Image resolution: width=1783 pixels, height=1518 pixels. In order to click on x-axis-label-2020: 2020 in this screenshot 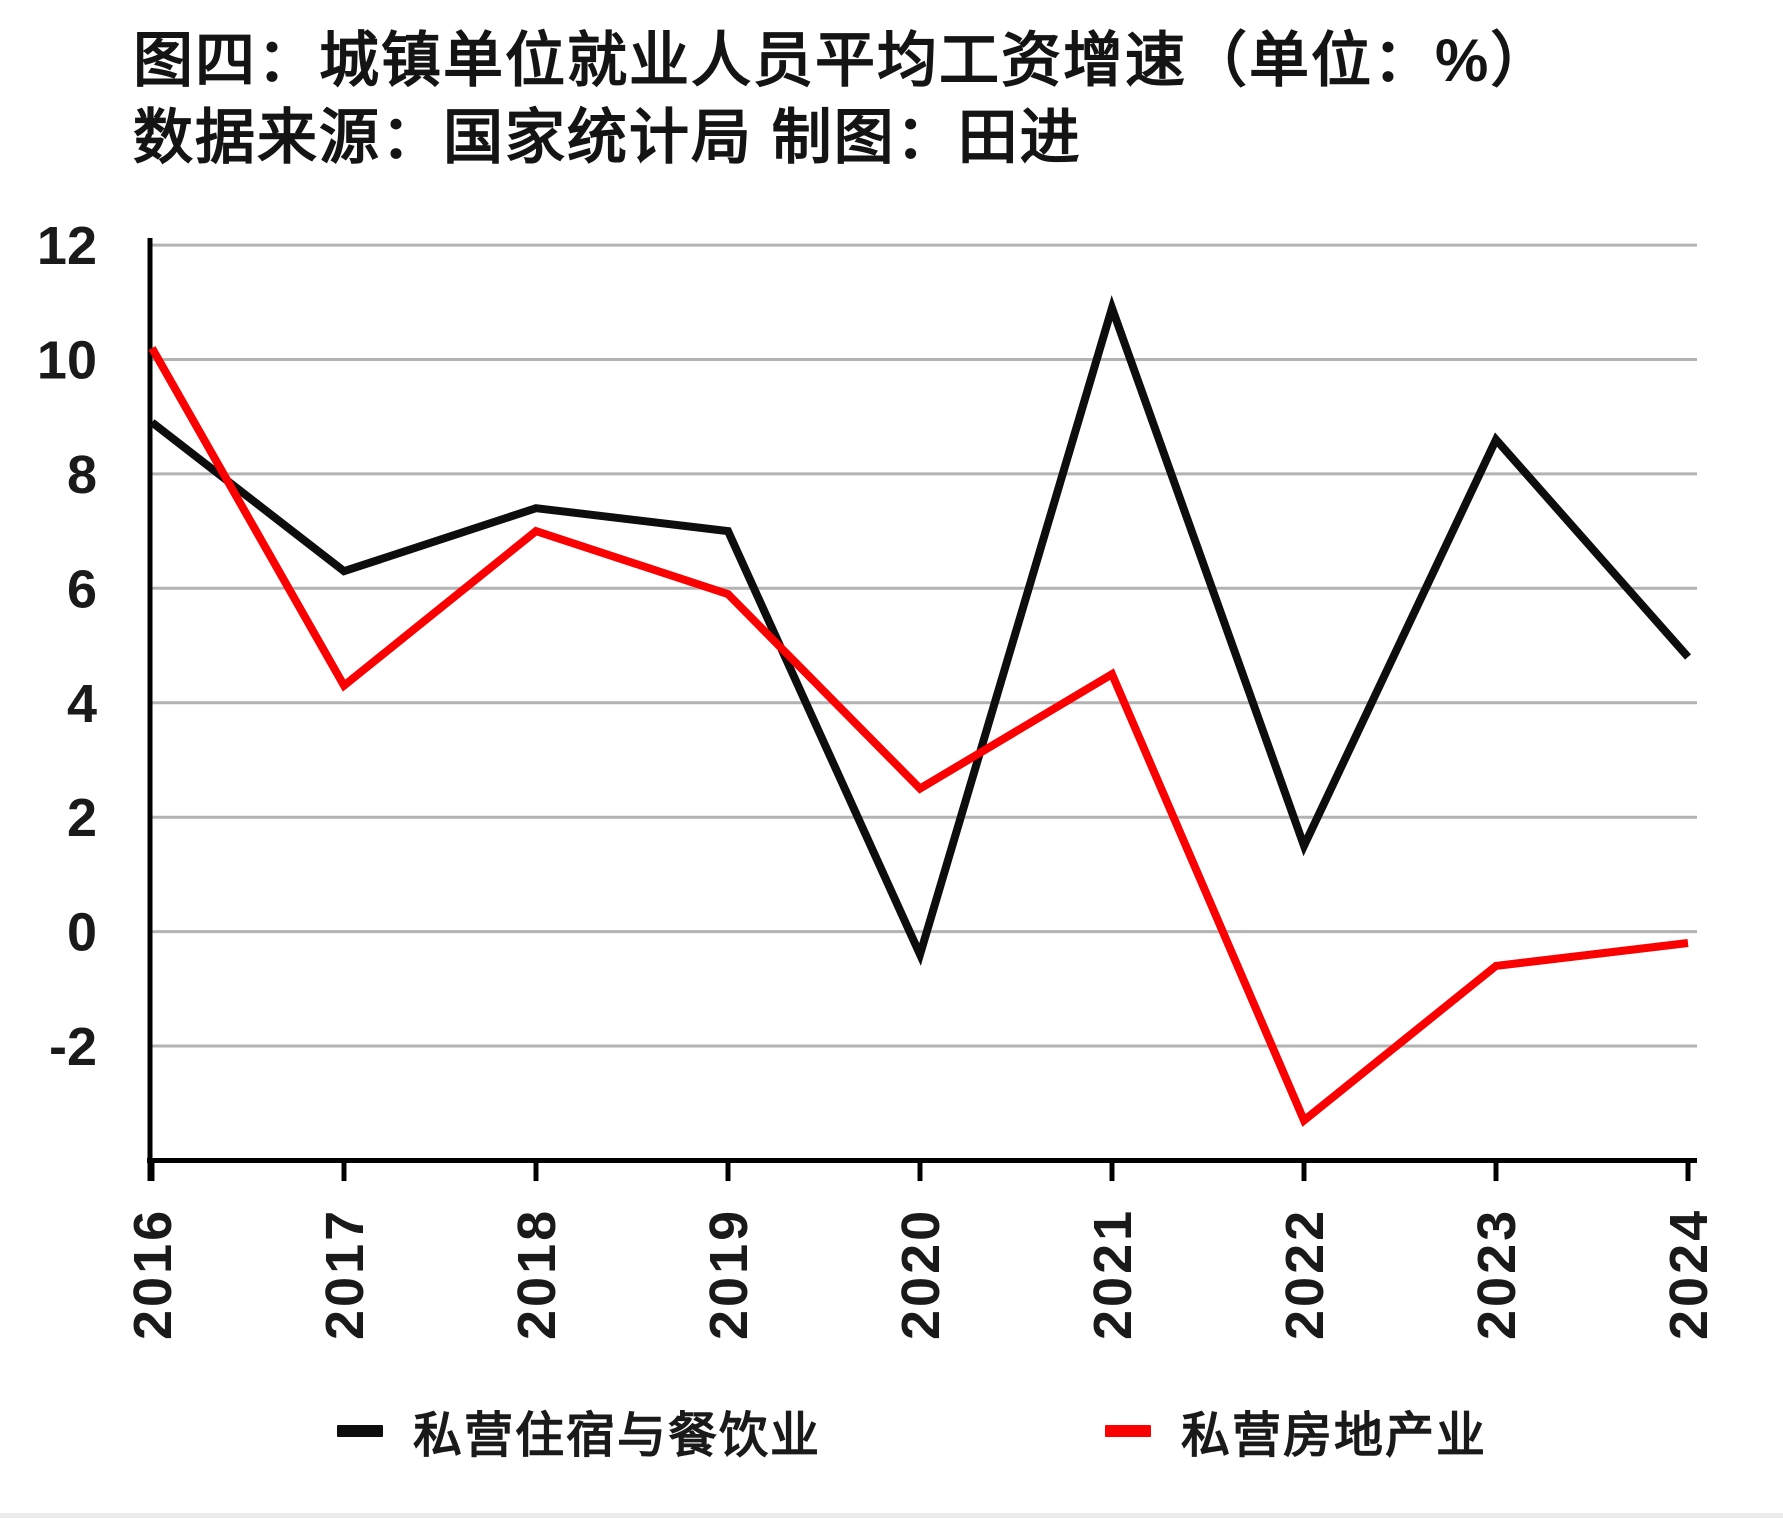, I will do `click(921, 1274)`.